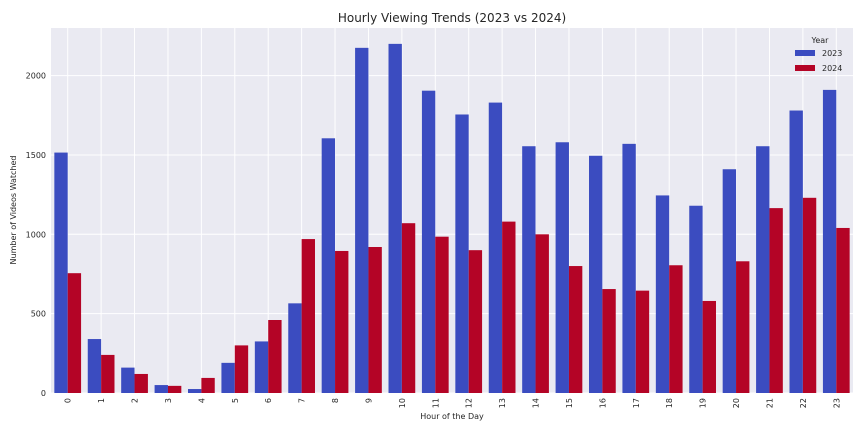 Image resolution: width=864 pixels, height=432 pixels. What do you see at coordinates (302, 400) in the screenshot?
I see `x-tick-label: 7` at bounding box center [302, 400].